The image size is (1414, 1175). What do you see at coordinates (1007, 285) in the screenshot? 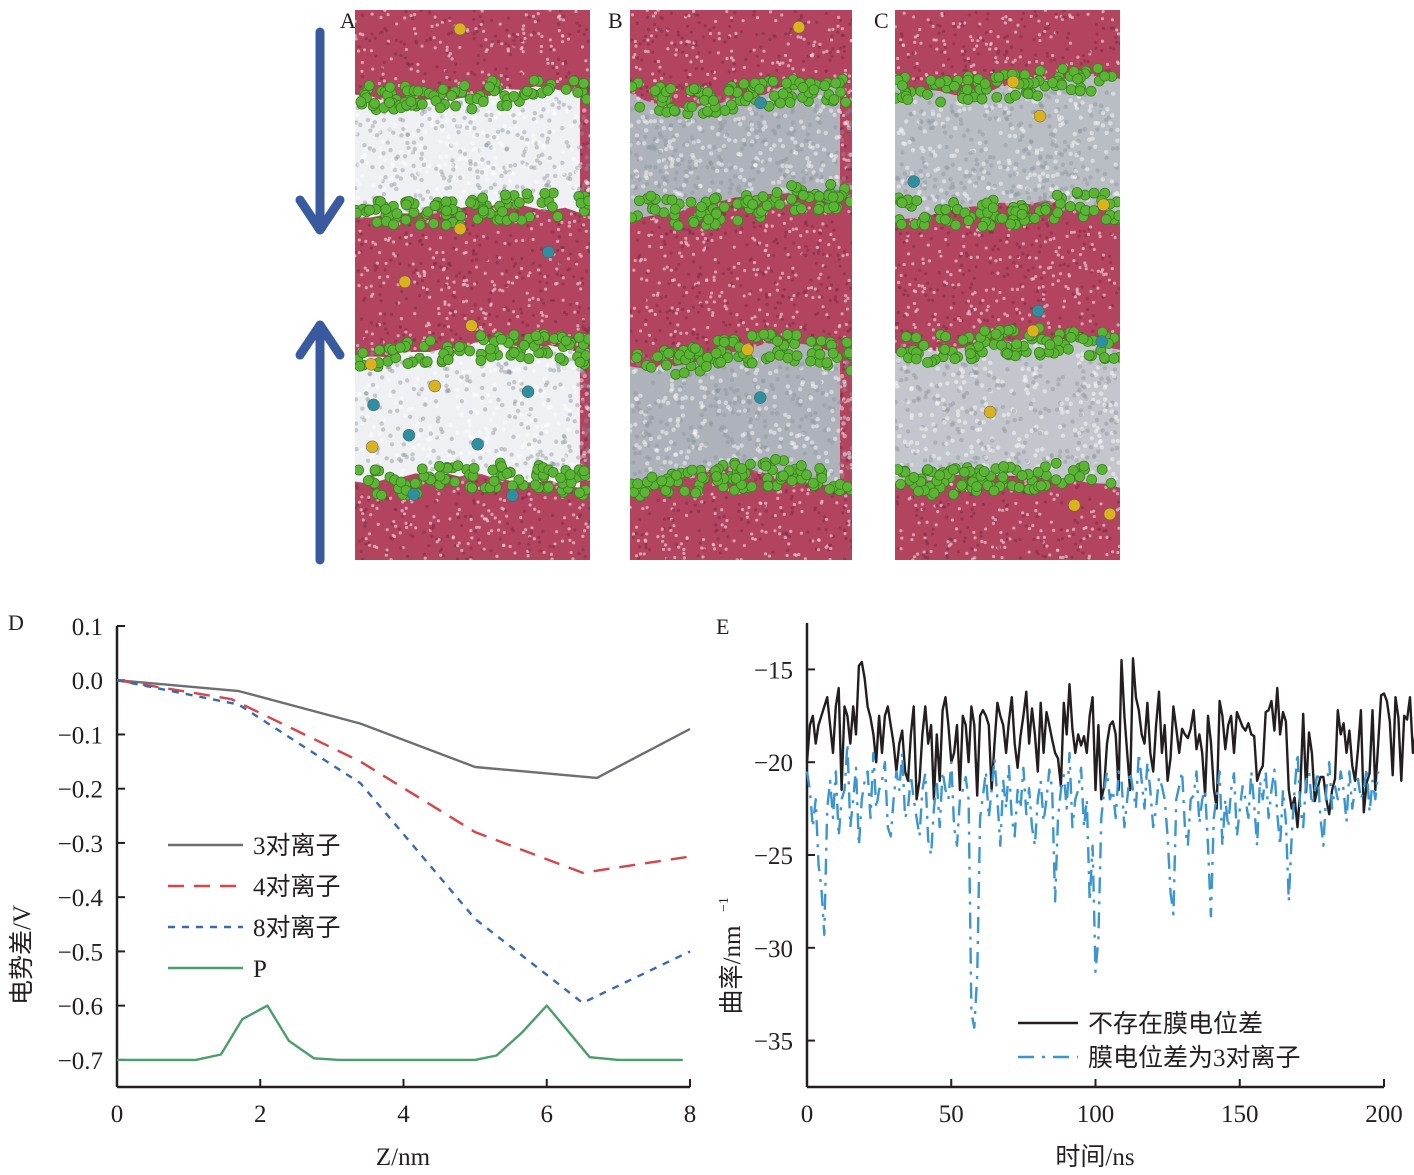
I see `simulation-snapshot-c` at bounding box center [1007, 285].